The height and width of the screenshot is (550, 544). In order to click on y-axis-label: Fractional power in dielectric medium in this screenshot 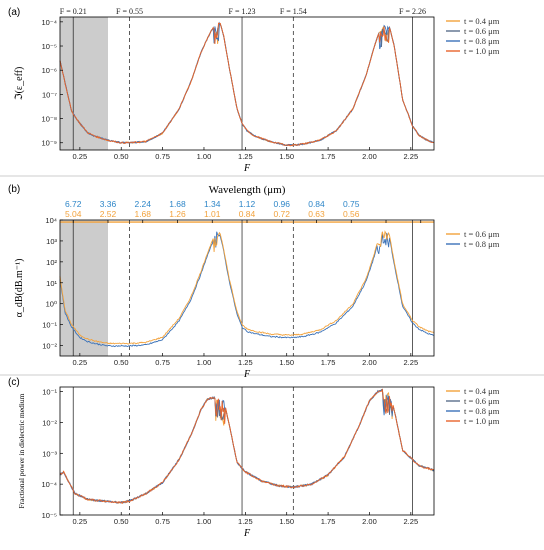, I will do `click(21, 450)`.